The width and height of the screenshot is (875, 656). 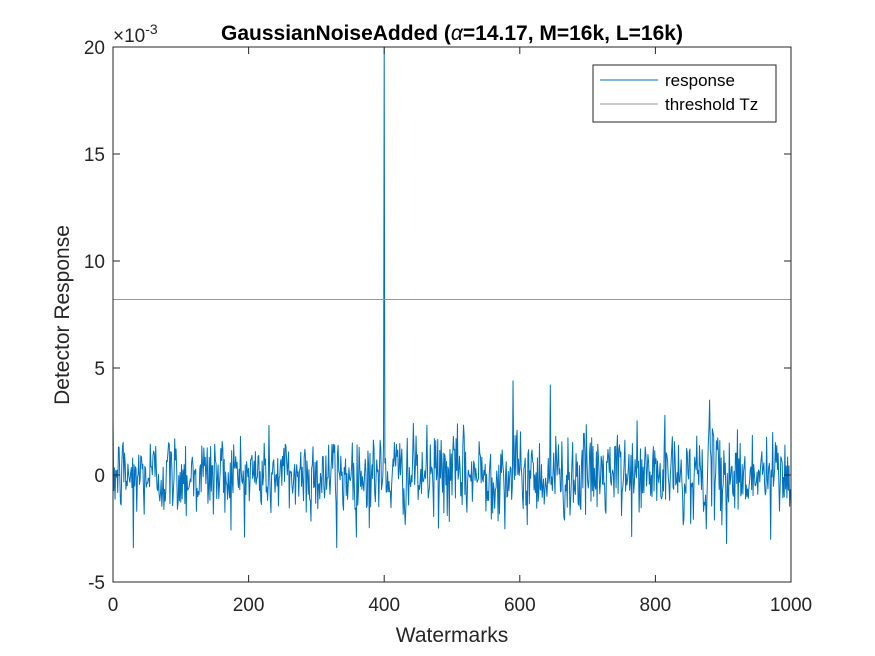 I want to click on x-tick-label: 800, so click(x=656, y=605).